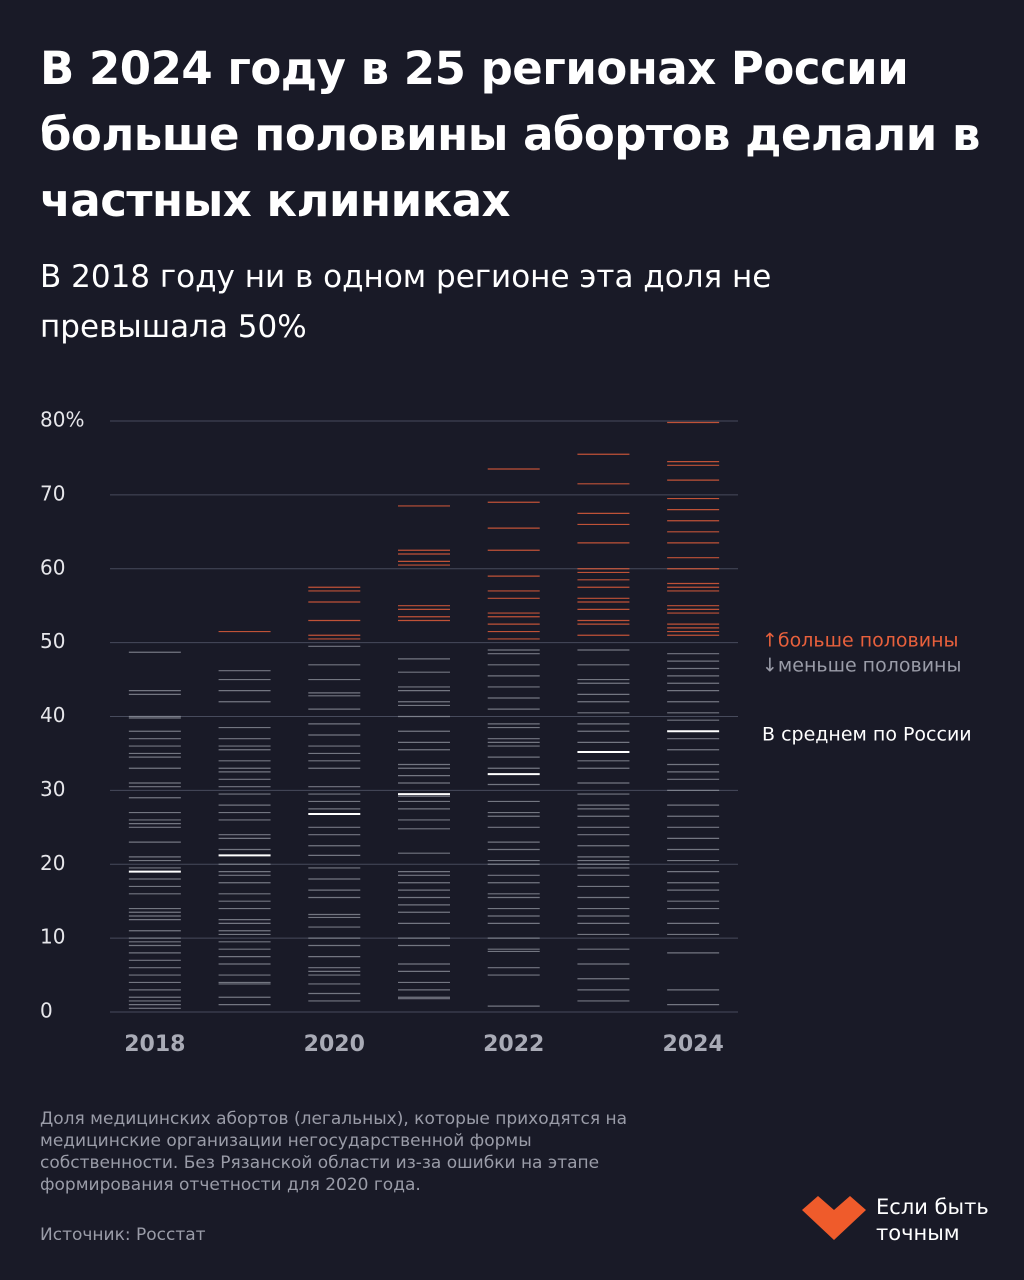 The width and height of the screenshot is (1024, 1280). Describe the element at coordinates (860, 641) in the screenshot. I see `legend-label: ↑больше половины` at that location.